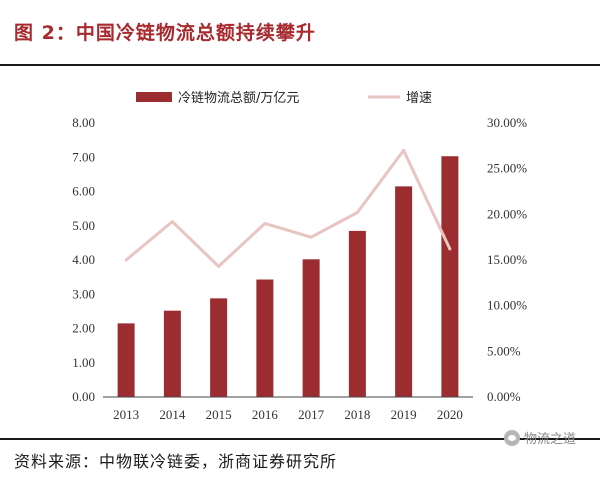  What do you see at coordinates (419, 98) in the screenshot?
I see `legend-line-label: 增速` at bounding box center [419, 98].